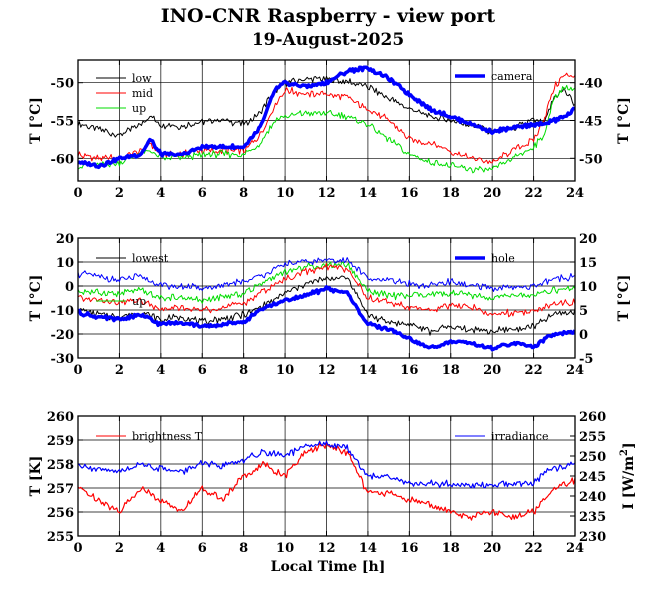 The height and width of the screenshot is (595, 660). What do you see at coordinates (63, 122) in the screenshot?
I see `y-tick-label: -55` at bounding box center [63, 122].